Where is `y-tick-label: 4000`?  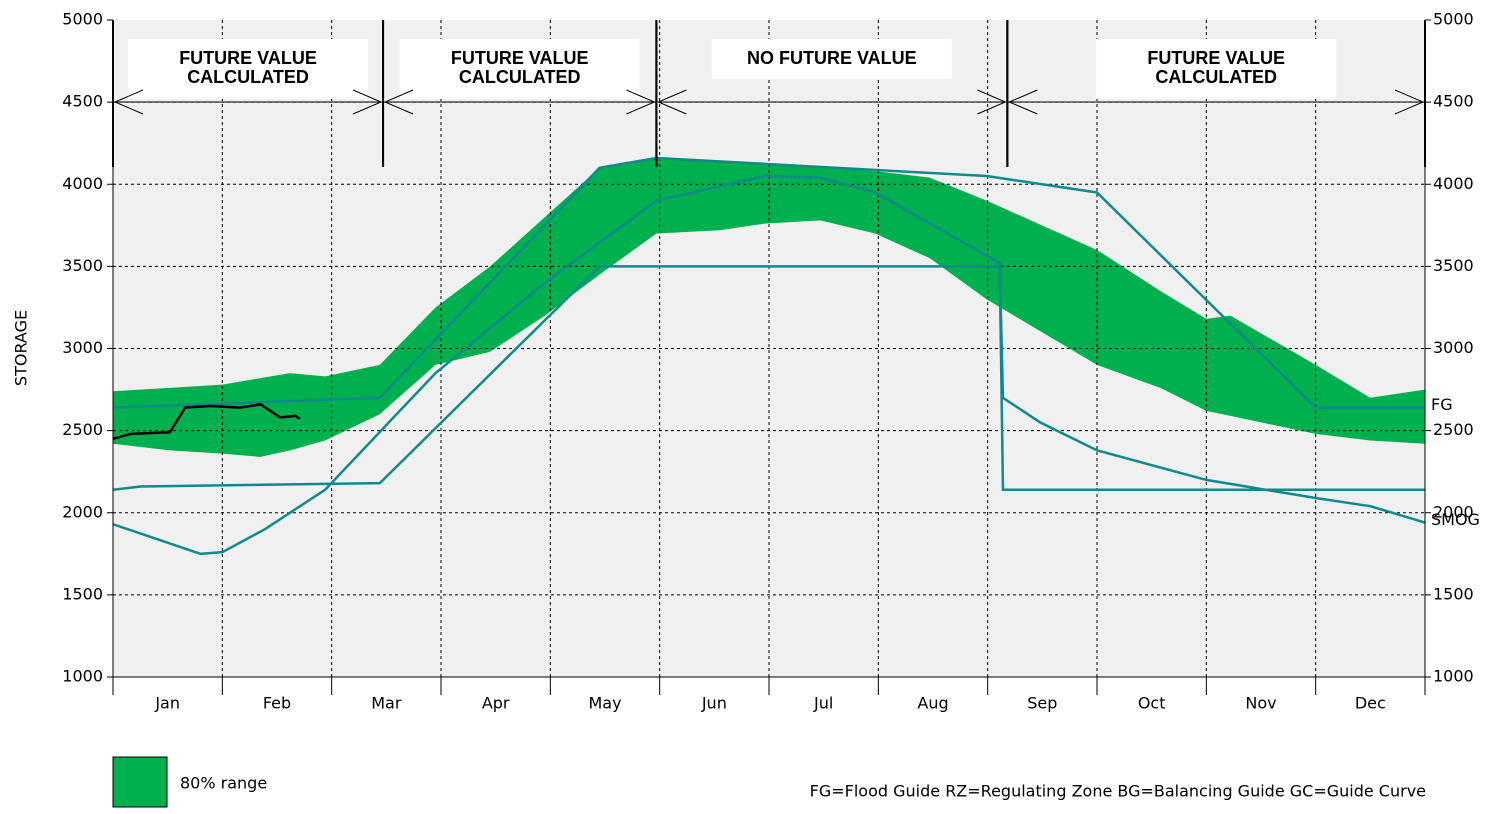 y-tick-label: 4000 is located at coordinates (82, 183).